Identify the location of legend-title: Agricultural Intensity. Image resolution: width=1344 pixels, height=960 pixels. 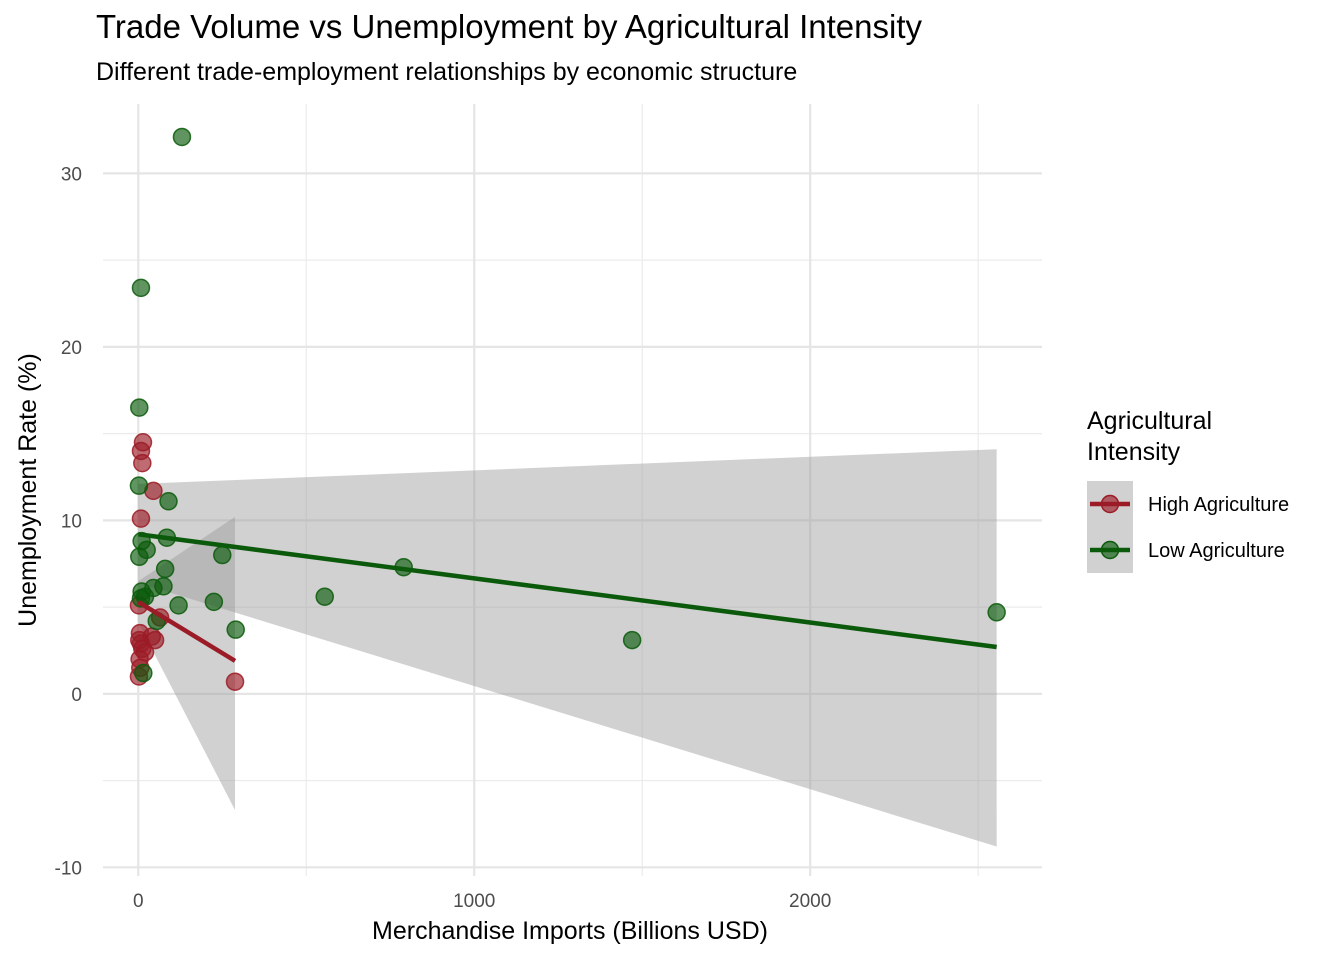
(1150, 436).